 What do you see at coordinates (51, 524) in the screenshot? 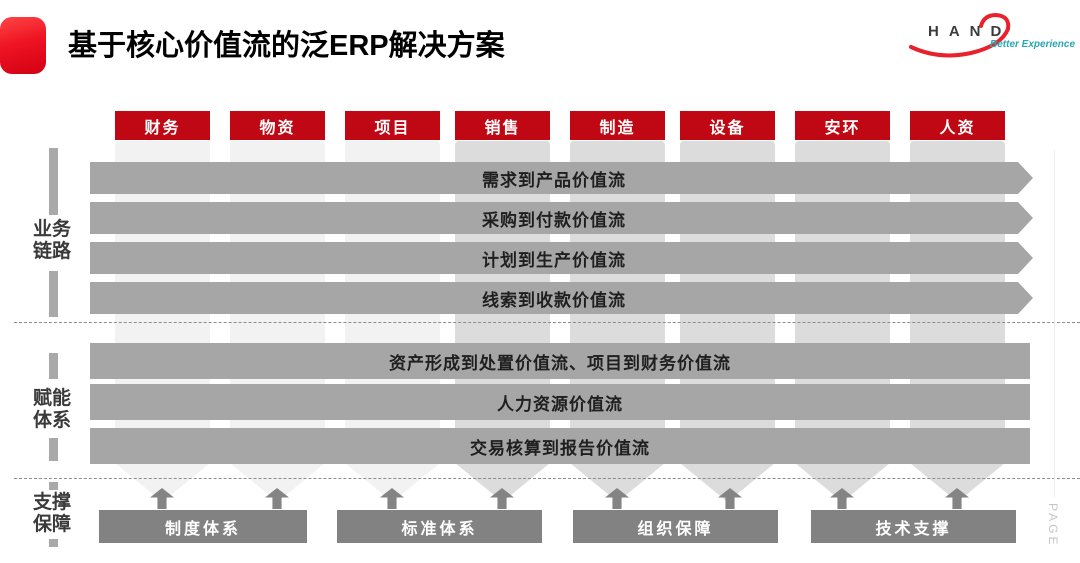
I see `section3-label-line2: 保障` at bounding box center [51, 524].